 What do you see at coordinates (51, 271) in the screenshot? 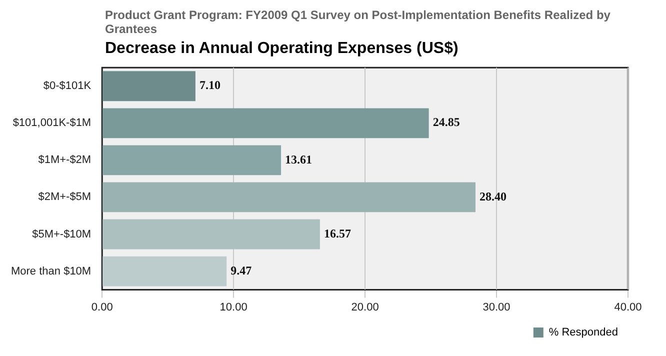
I see `y-tick-label: More than $10M` at bounding box center [51, 271].